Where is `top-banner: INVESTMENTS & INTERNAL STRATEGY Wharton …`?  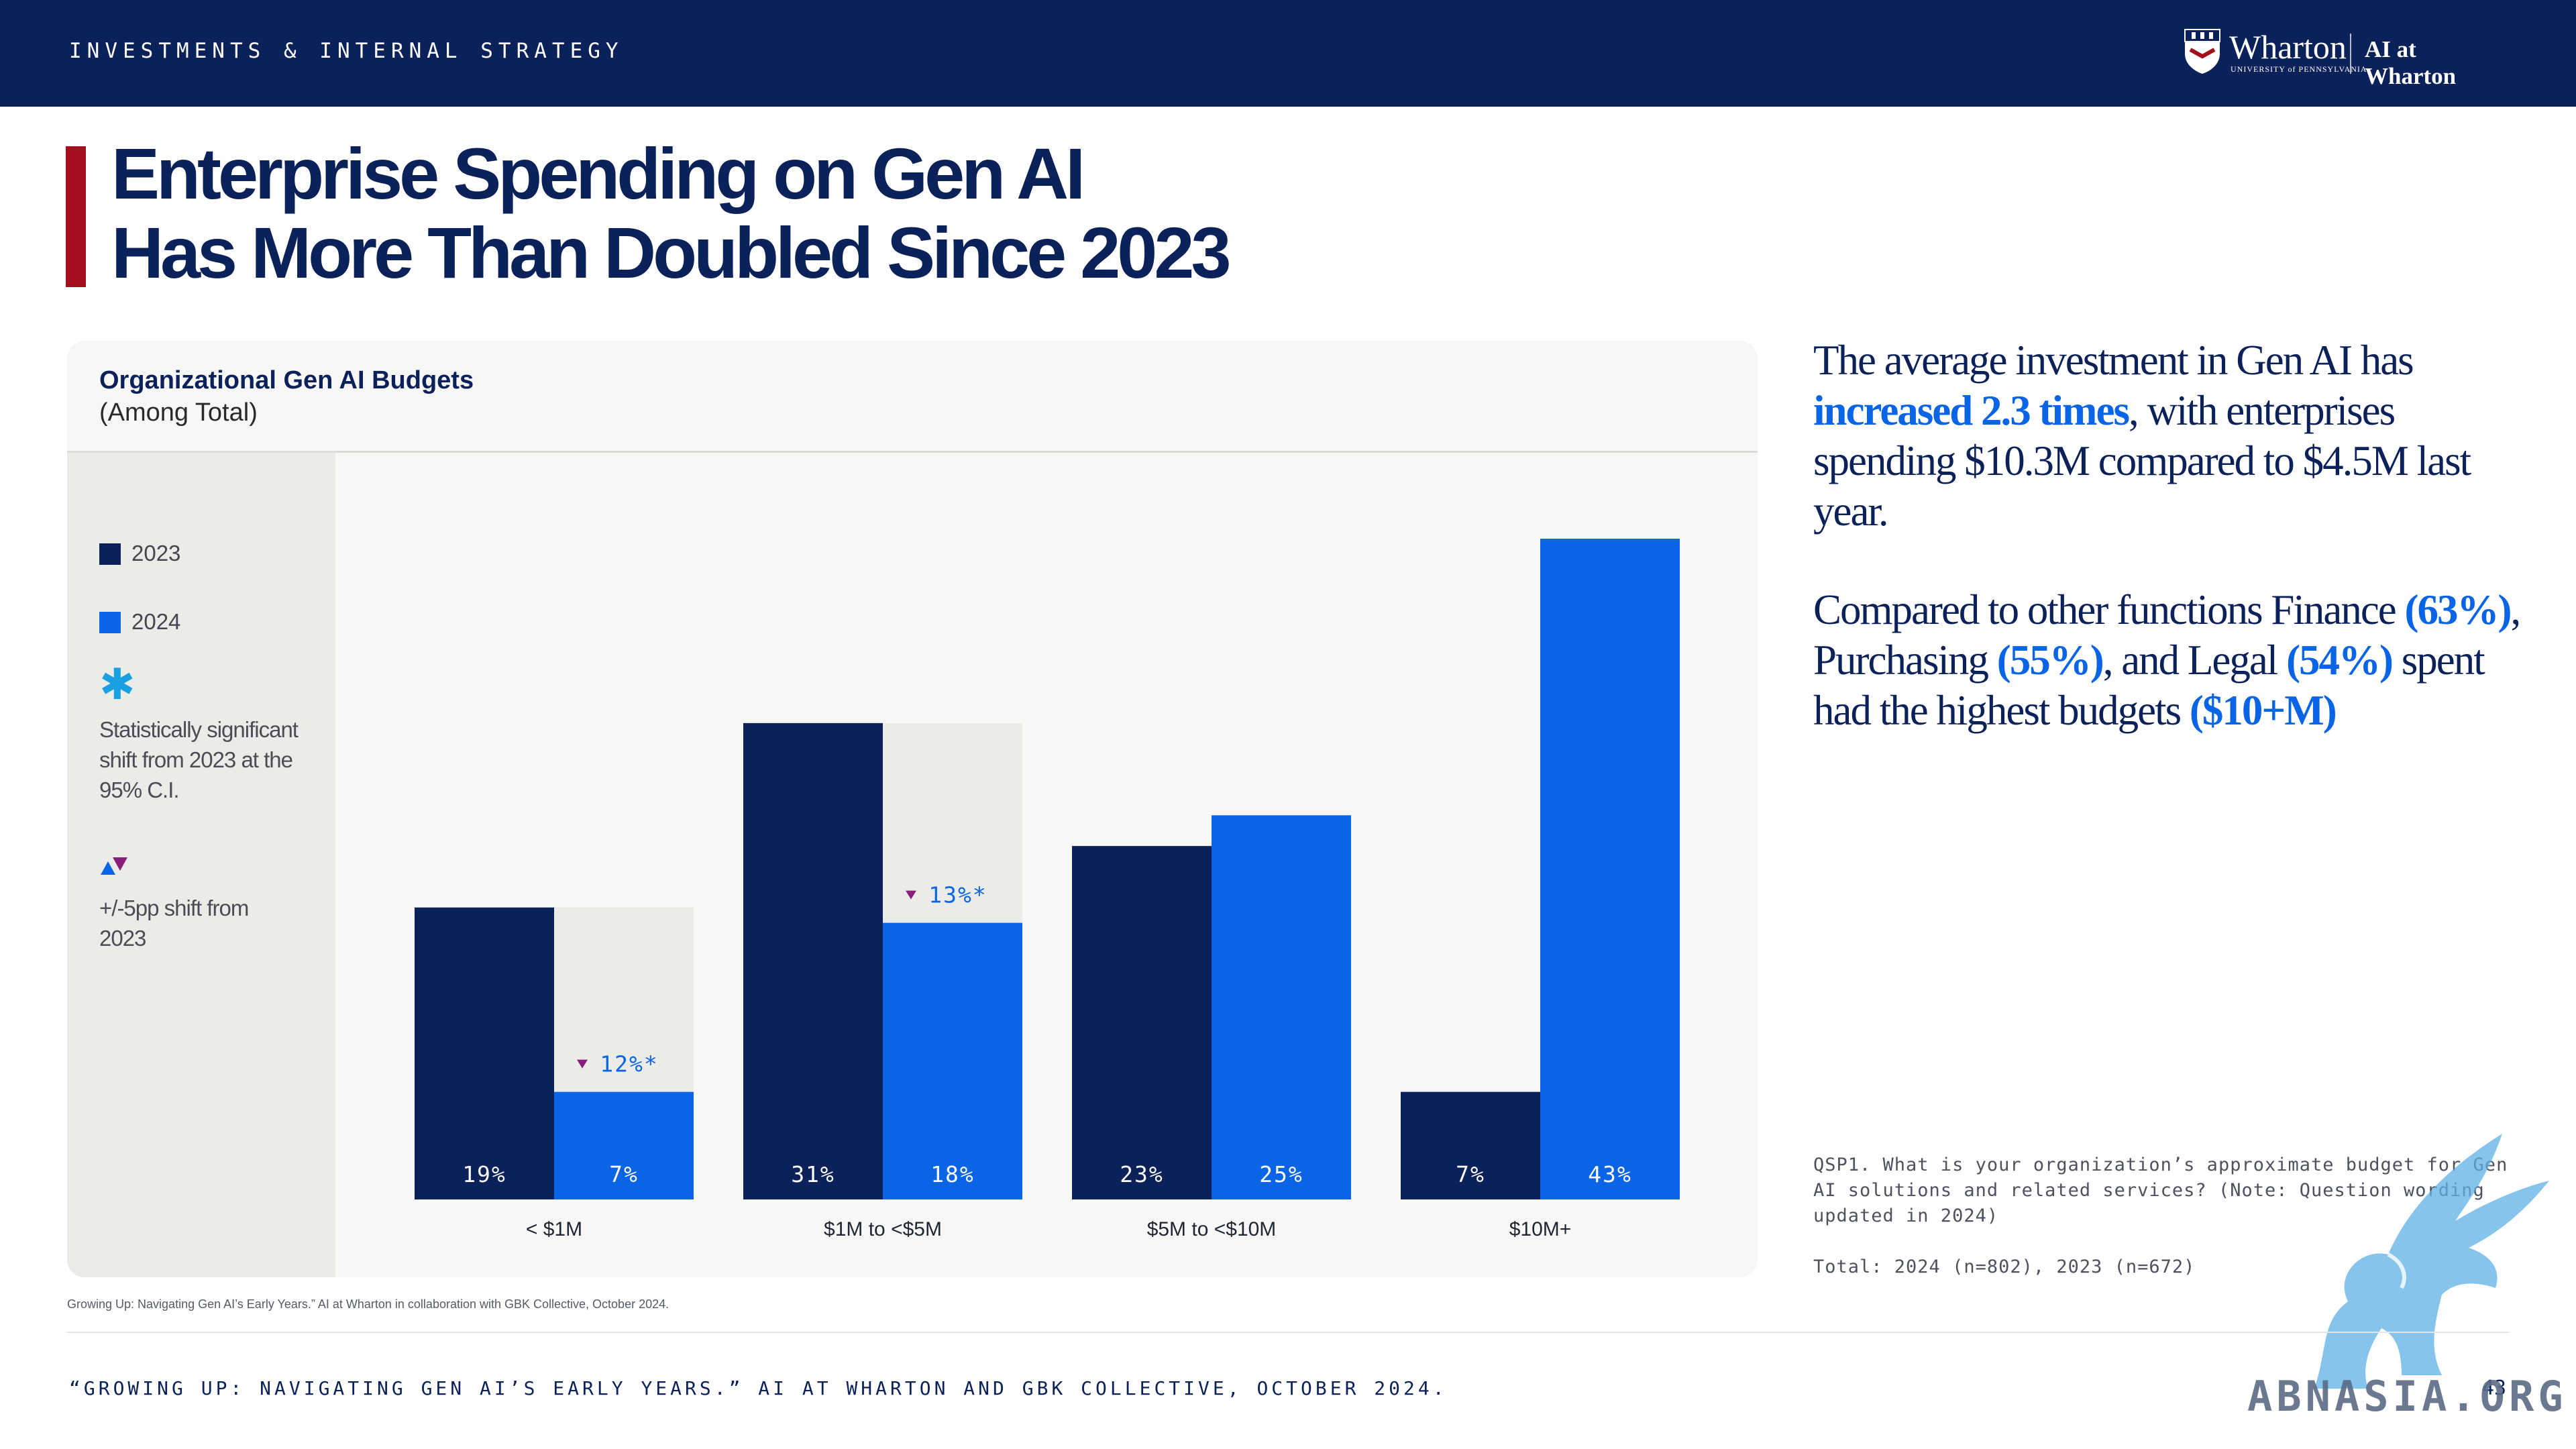 top-banner: INVESTMENTS & INTERNAL STRATEGY Wharton … is located at coordinates (1288, 53).